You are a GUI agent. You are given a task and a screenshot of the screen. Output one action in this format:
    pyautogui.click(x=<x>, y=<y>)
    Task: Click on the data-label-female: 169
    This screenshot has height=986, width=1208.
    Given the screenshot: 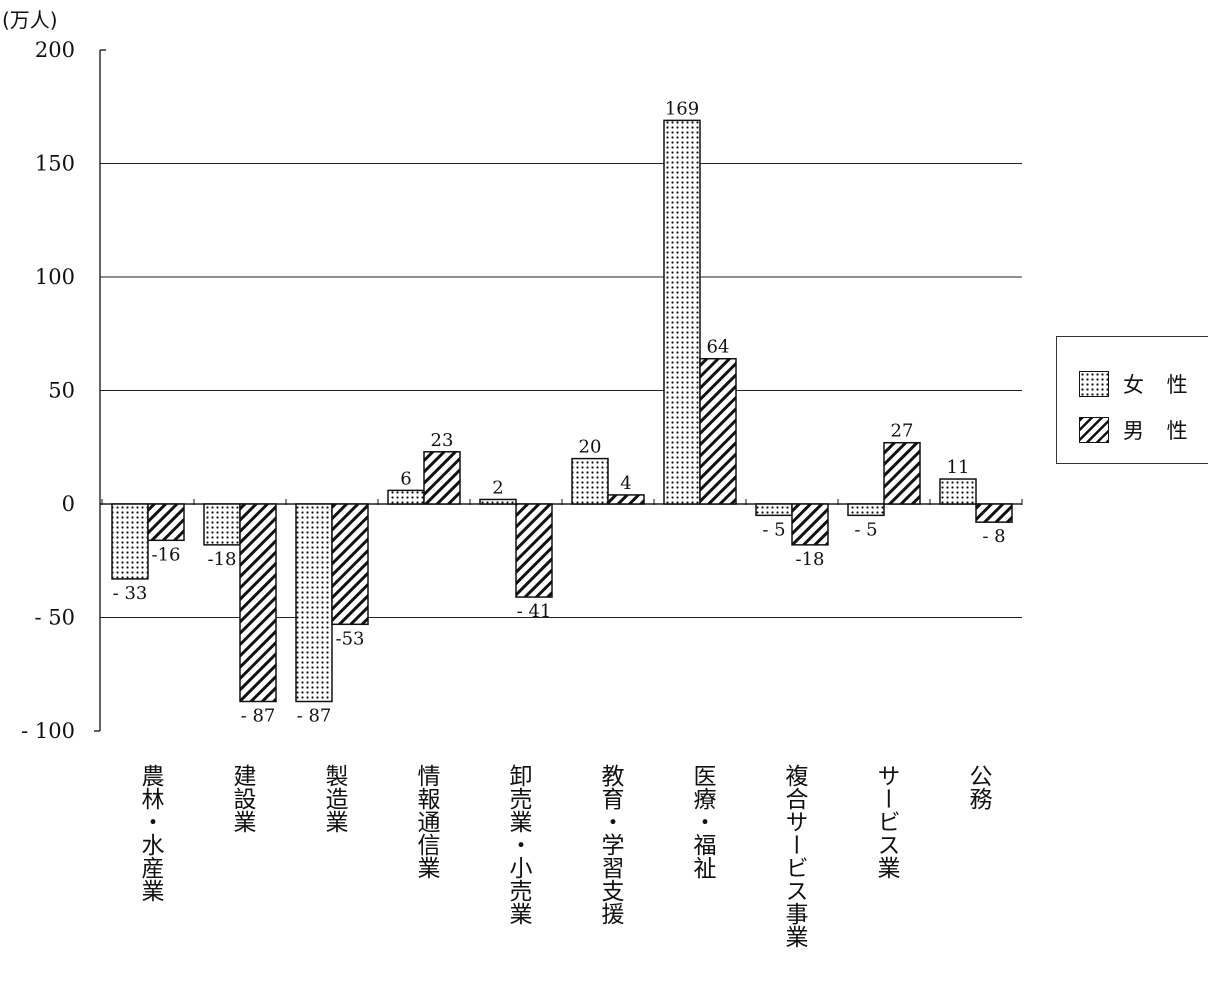 What is the action you would take?
    pyautogui.click(x=682, y=108)
    